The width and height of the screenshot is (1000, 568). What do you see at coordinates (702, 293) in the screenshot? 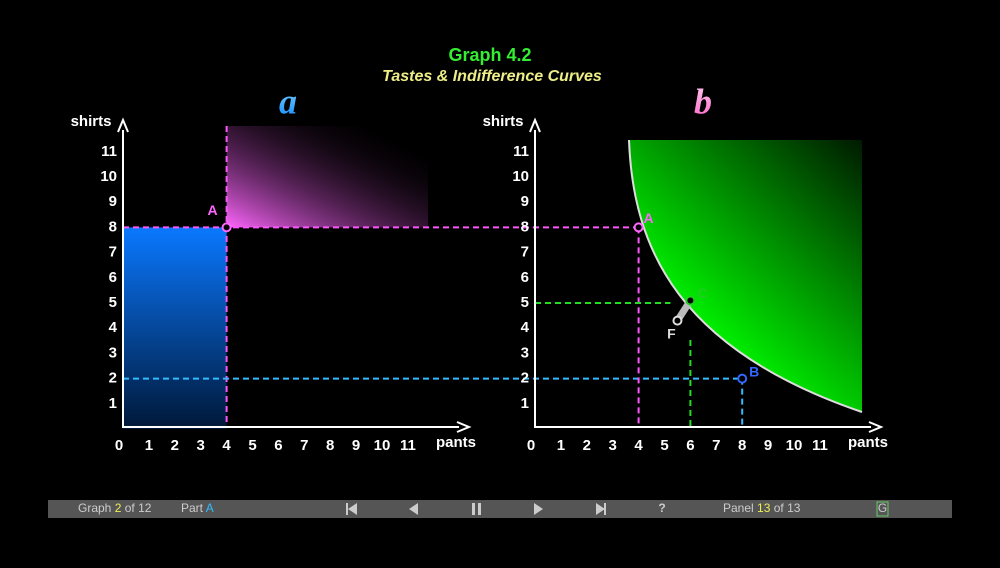
I see `point-label: C` at bounding box center [702, 293].